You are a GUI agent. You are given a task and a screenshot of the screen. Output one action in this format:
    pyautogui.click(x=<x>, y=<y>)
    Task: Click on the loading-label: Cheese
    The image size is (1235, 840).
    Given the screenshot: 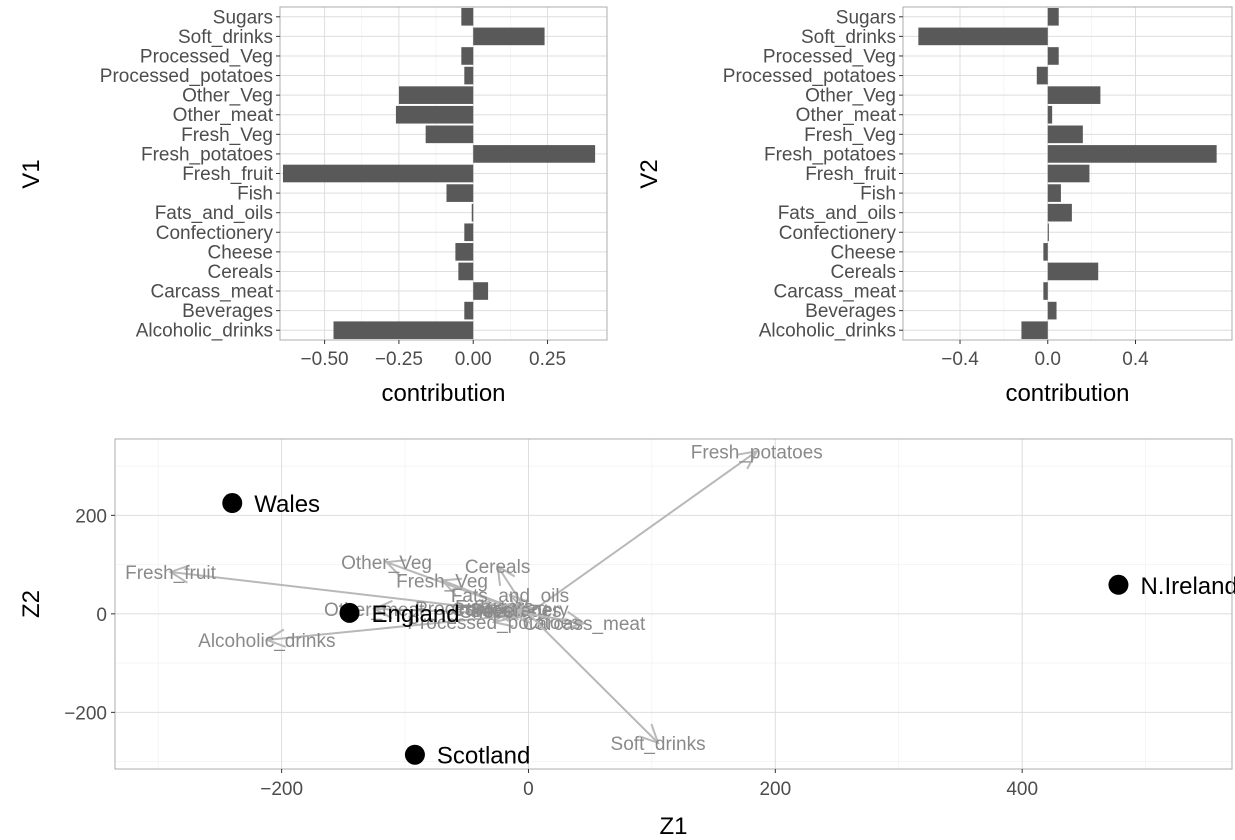 What is the action you would take?
    pyautogui.click(x=492, y=612)
    